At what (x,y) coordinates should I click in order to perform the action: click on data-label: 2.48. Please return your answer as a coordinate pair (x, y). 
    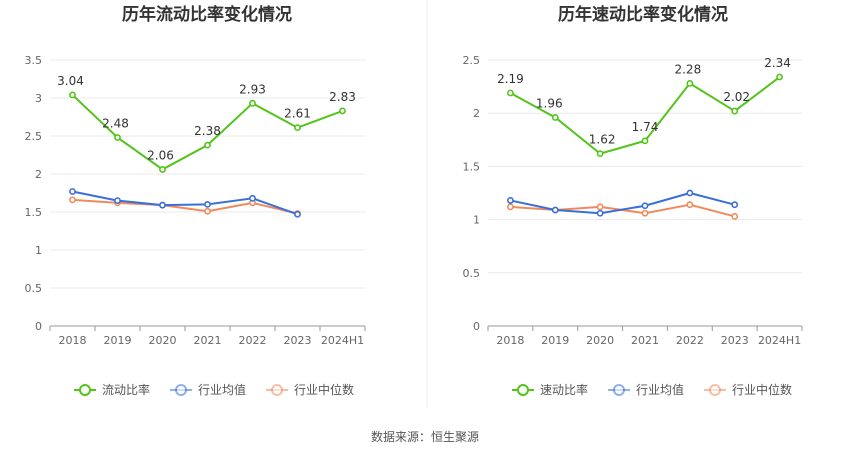
    Looking at the image, I should click on (115, 124).